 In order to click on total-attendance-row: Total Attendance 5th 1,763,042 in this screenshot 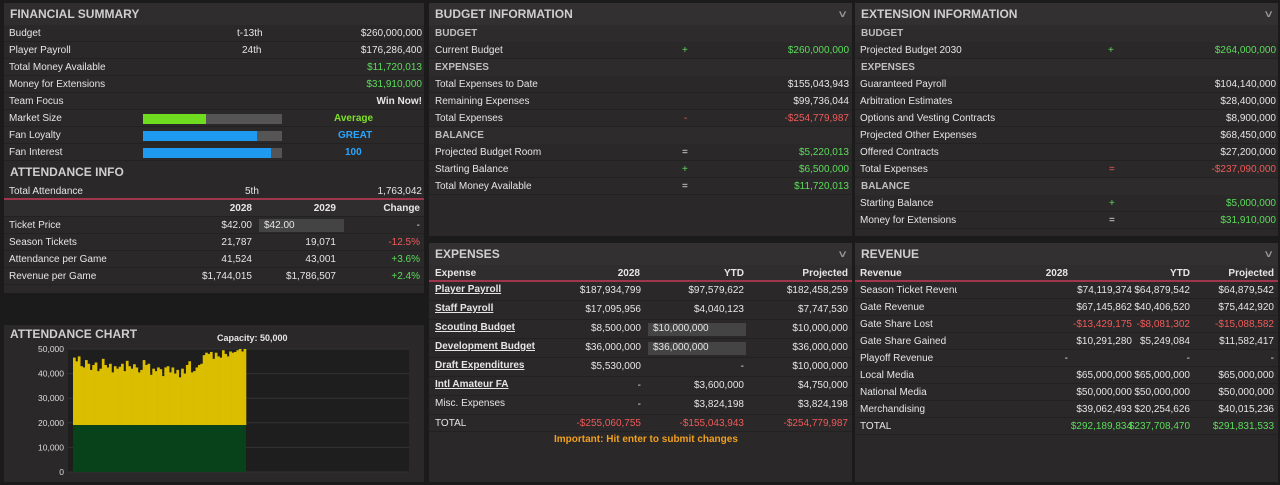, I will do `click(214, 191)`.